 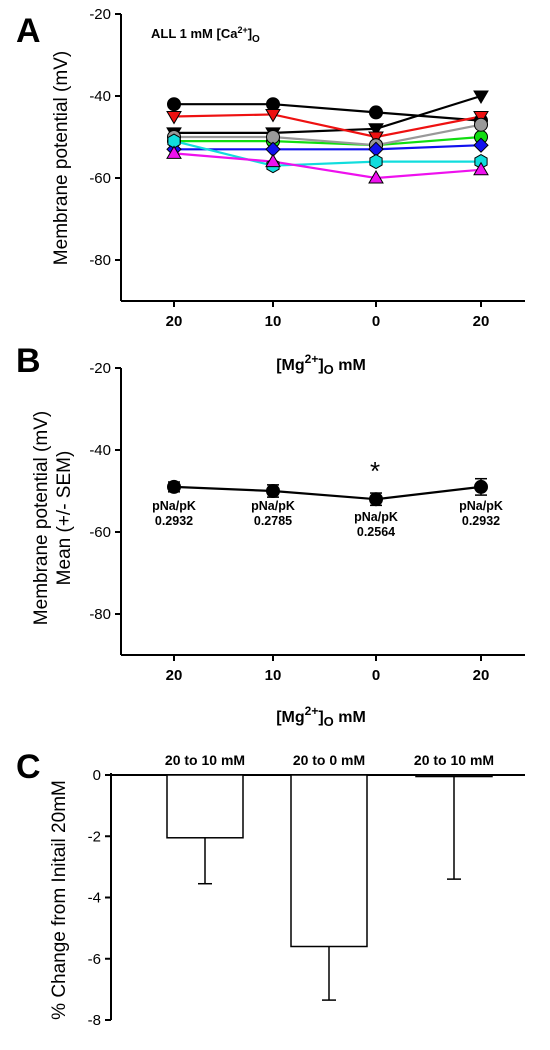 I want to click on y-tick-label: -4, so click(x=94, y=898).